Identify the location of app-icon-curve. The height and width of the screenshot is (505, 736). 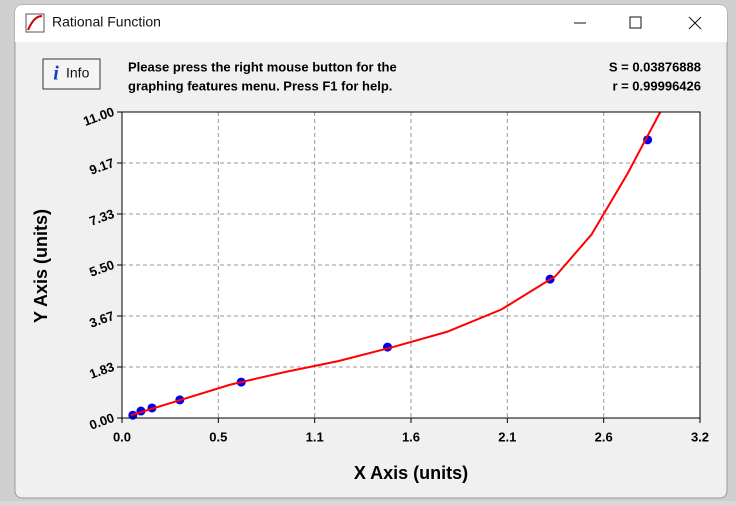
(35, 23).